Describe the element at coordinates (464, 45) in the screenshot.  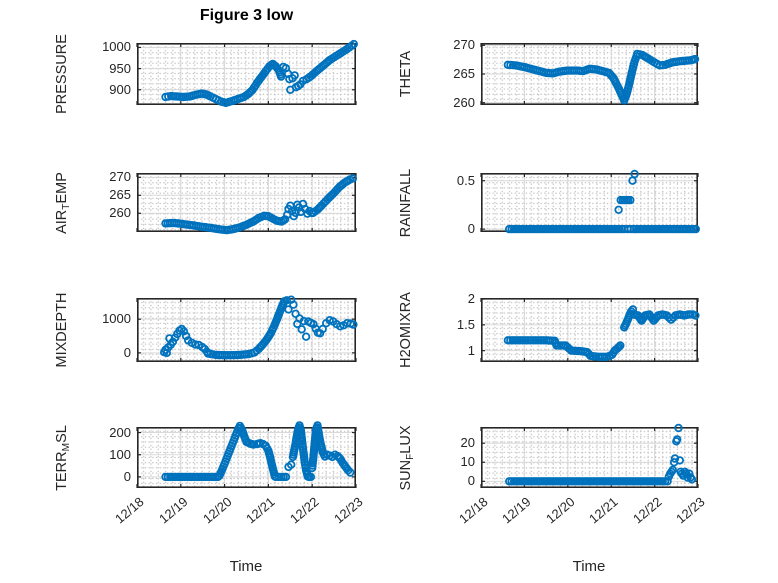
I see `y-tick-label: 270` at that location.